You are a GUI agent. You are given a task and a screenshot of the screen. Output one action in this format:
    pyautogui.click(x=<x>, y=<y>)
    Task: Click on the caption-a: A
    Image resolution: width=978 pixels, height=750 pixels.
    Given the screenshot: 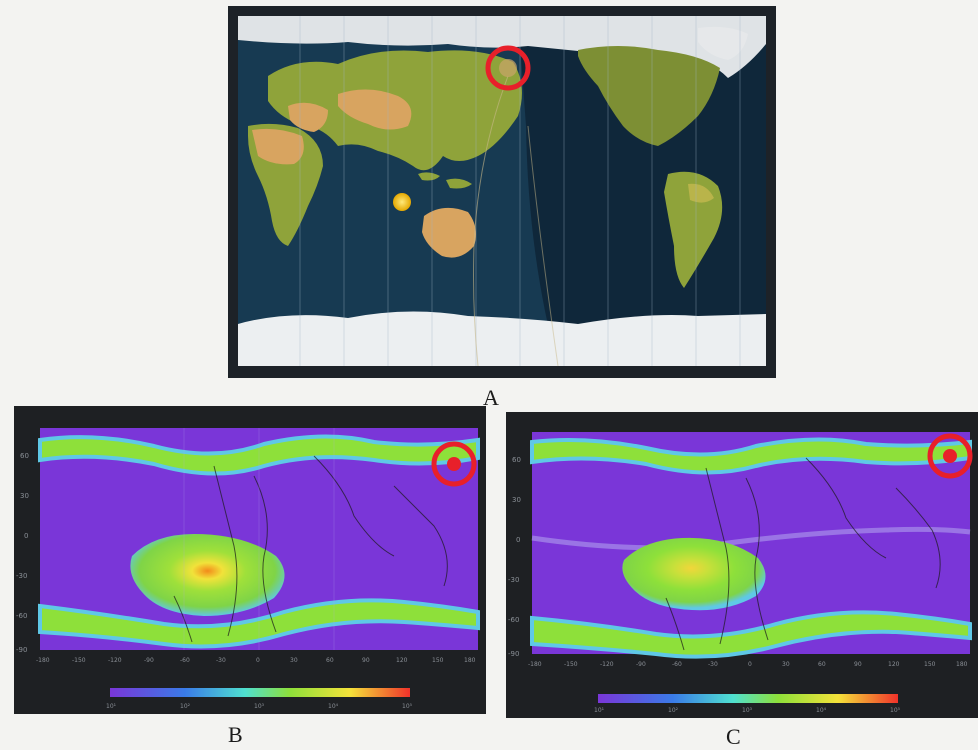 What is the action you would take?
    pyautogui.click(x=491, y=397)
    